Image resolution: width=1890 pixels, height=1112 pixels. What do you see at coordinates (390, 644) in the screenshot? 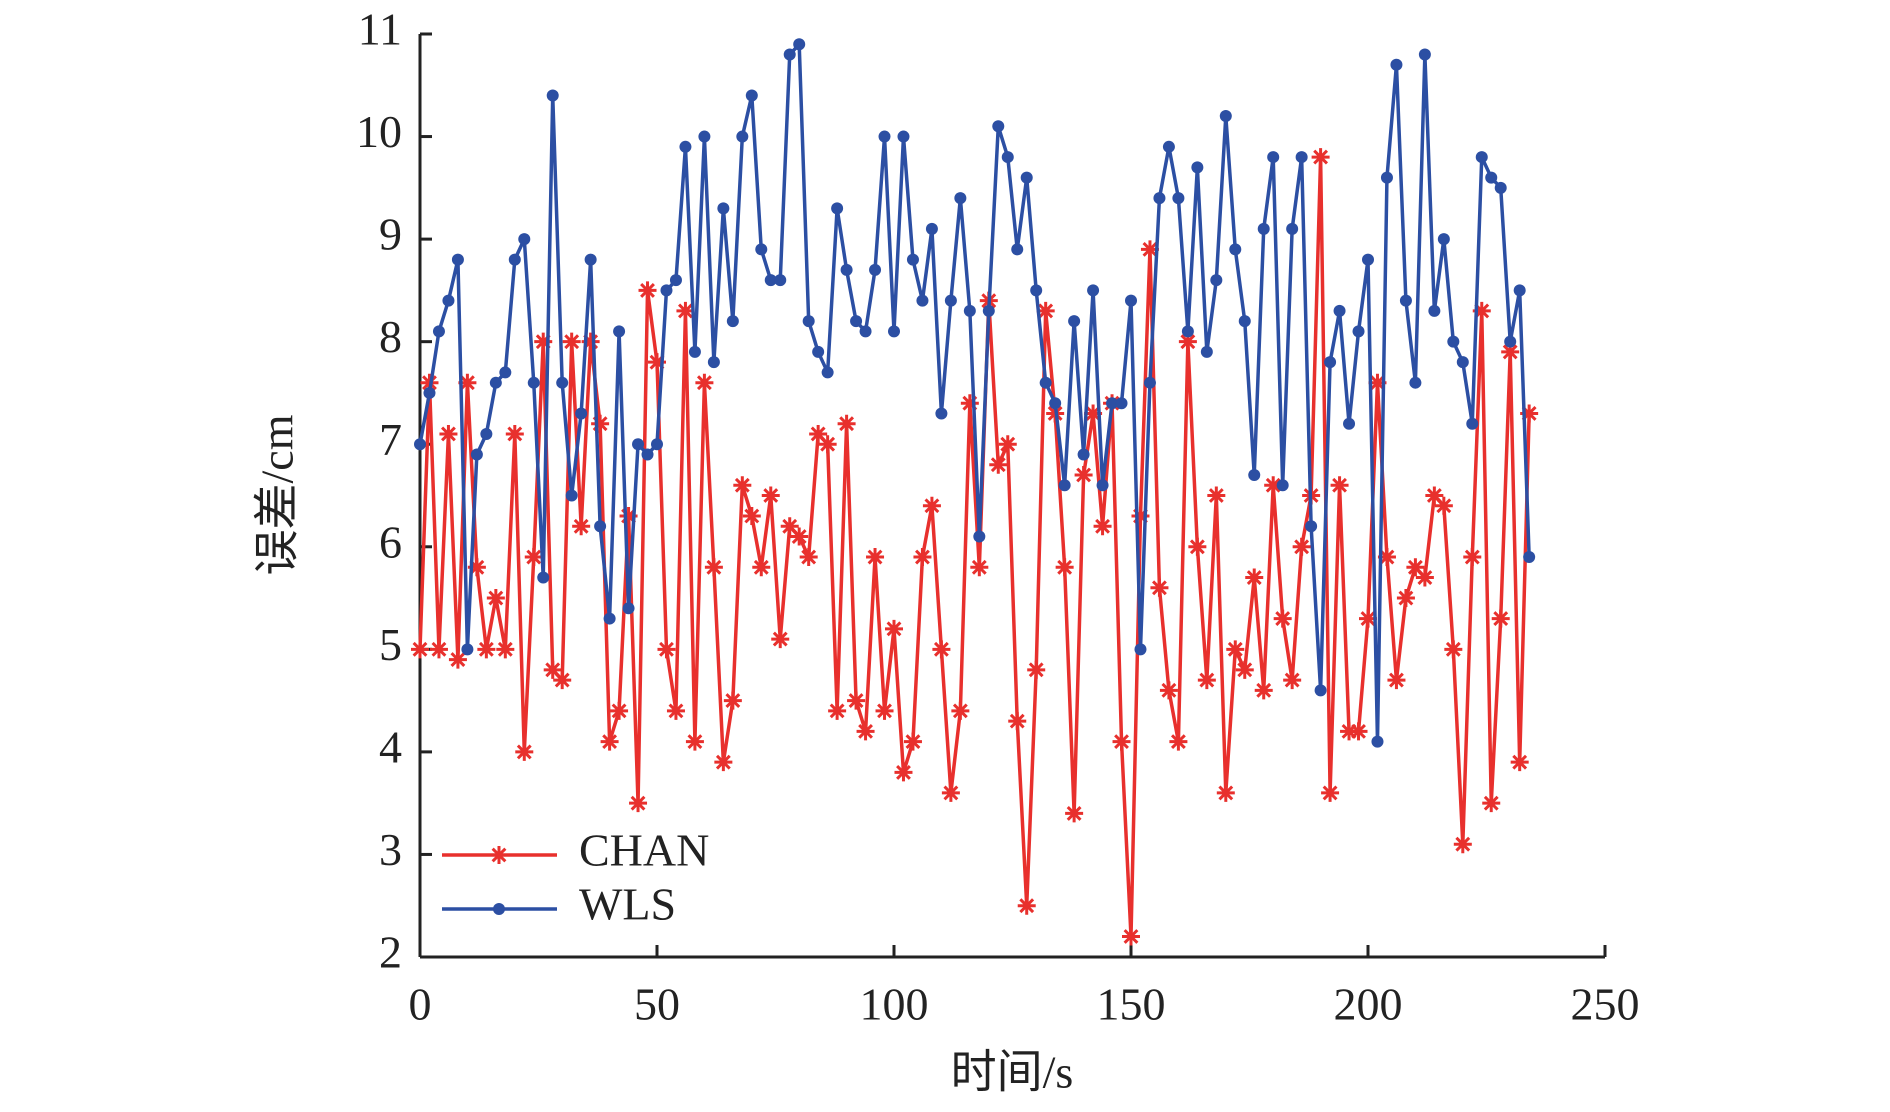
I see `y-tick-label: 5` at bounding box center [390, 644].